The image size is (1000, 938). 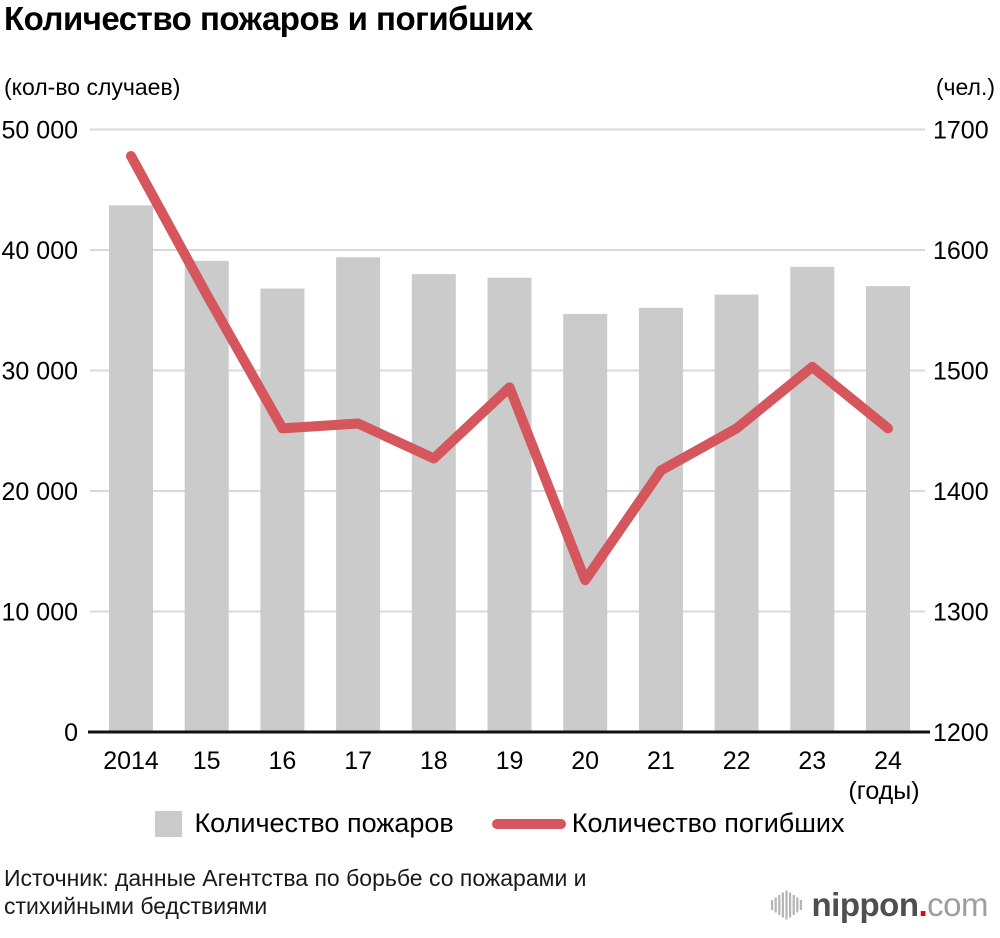 I want to click on x-tick-year: 17, so click(x=358, y=761).